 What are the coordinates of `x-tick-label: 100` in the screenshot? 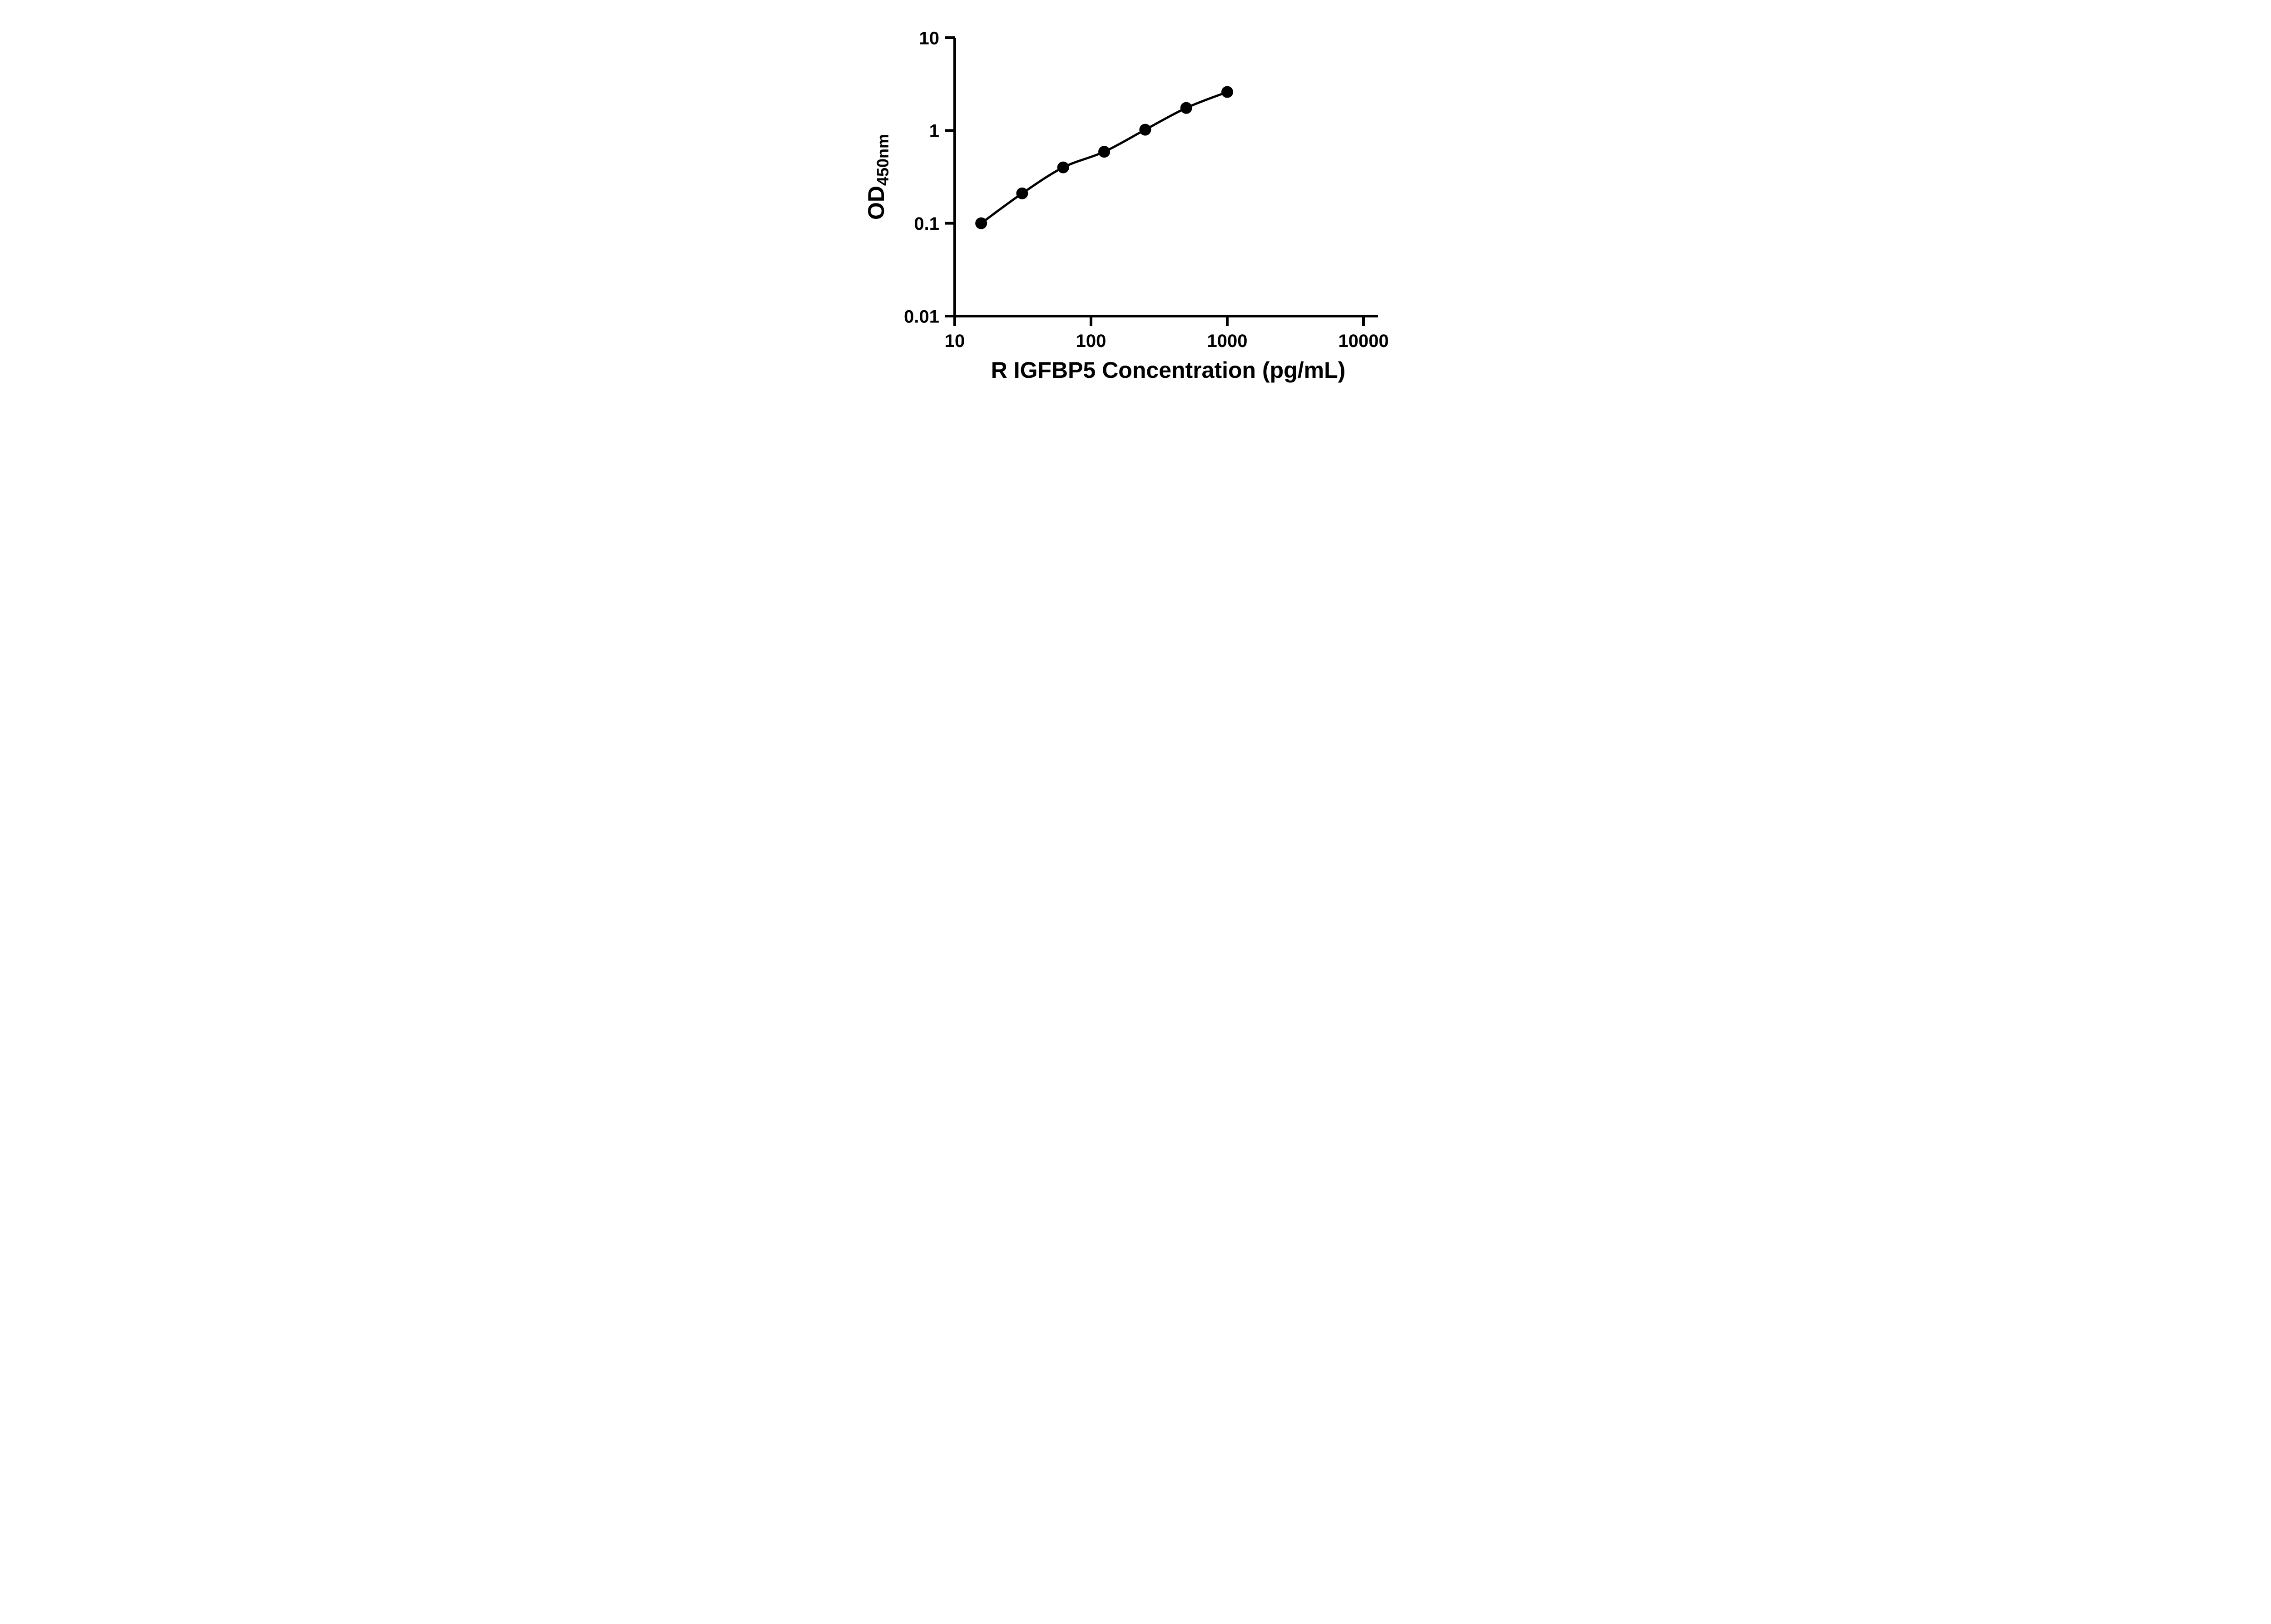 It's located at (1091, 341).